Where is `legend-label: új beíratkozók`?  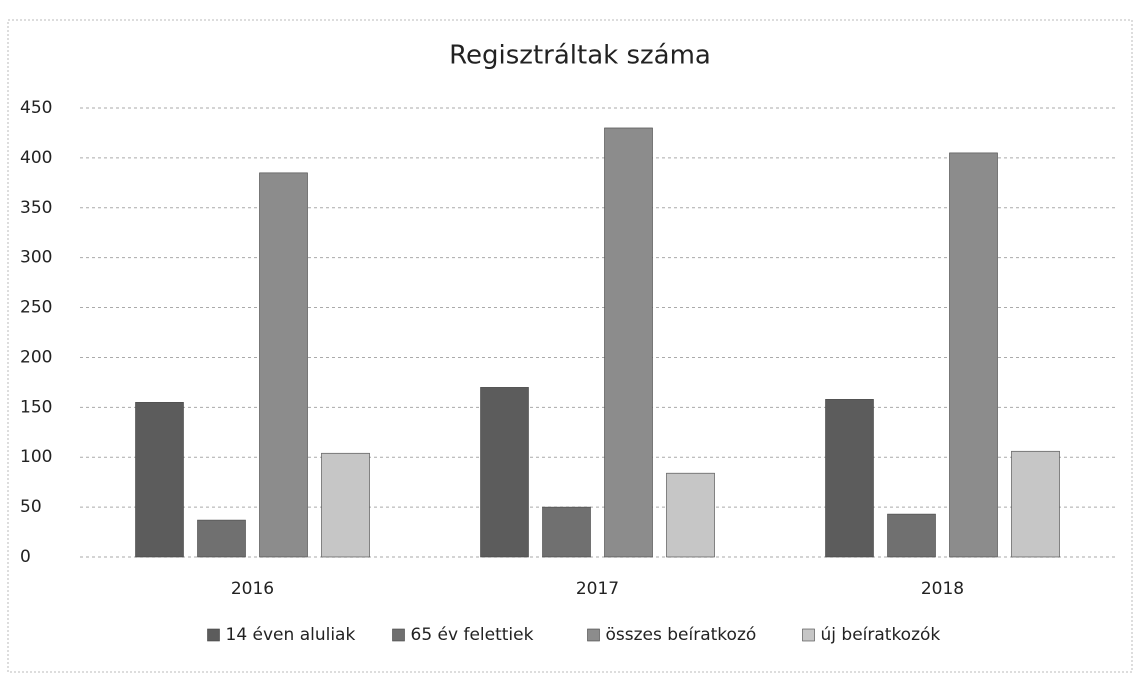
legend-label: új beíratkozók is located at coordinates (881, 635).